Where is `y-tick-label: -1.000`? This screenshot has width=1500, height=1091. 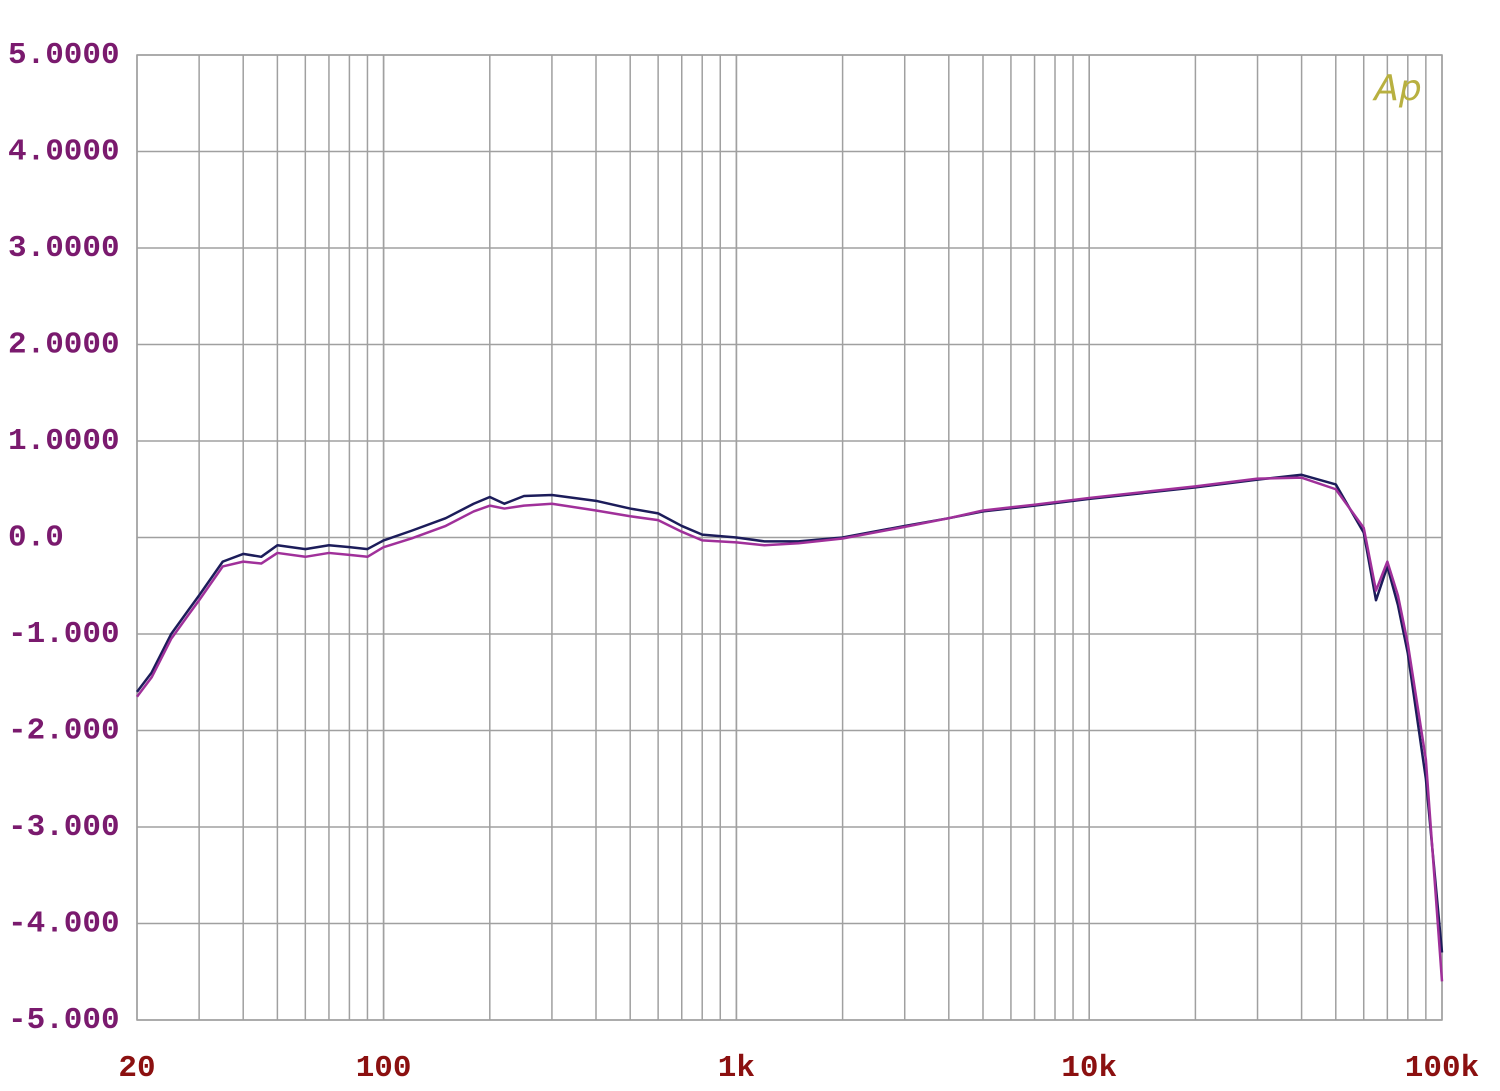
y-tick-label: -1.000 is located at coordinates (64, 634).